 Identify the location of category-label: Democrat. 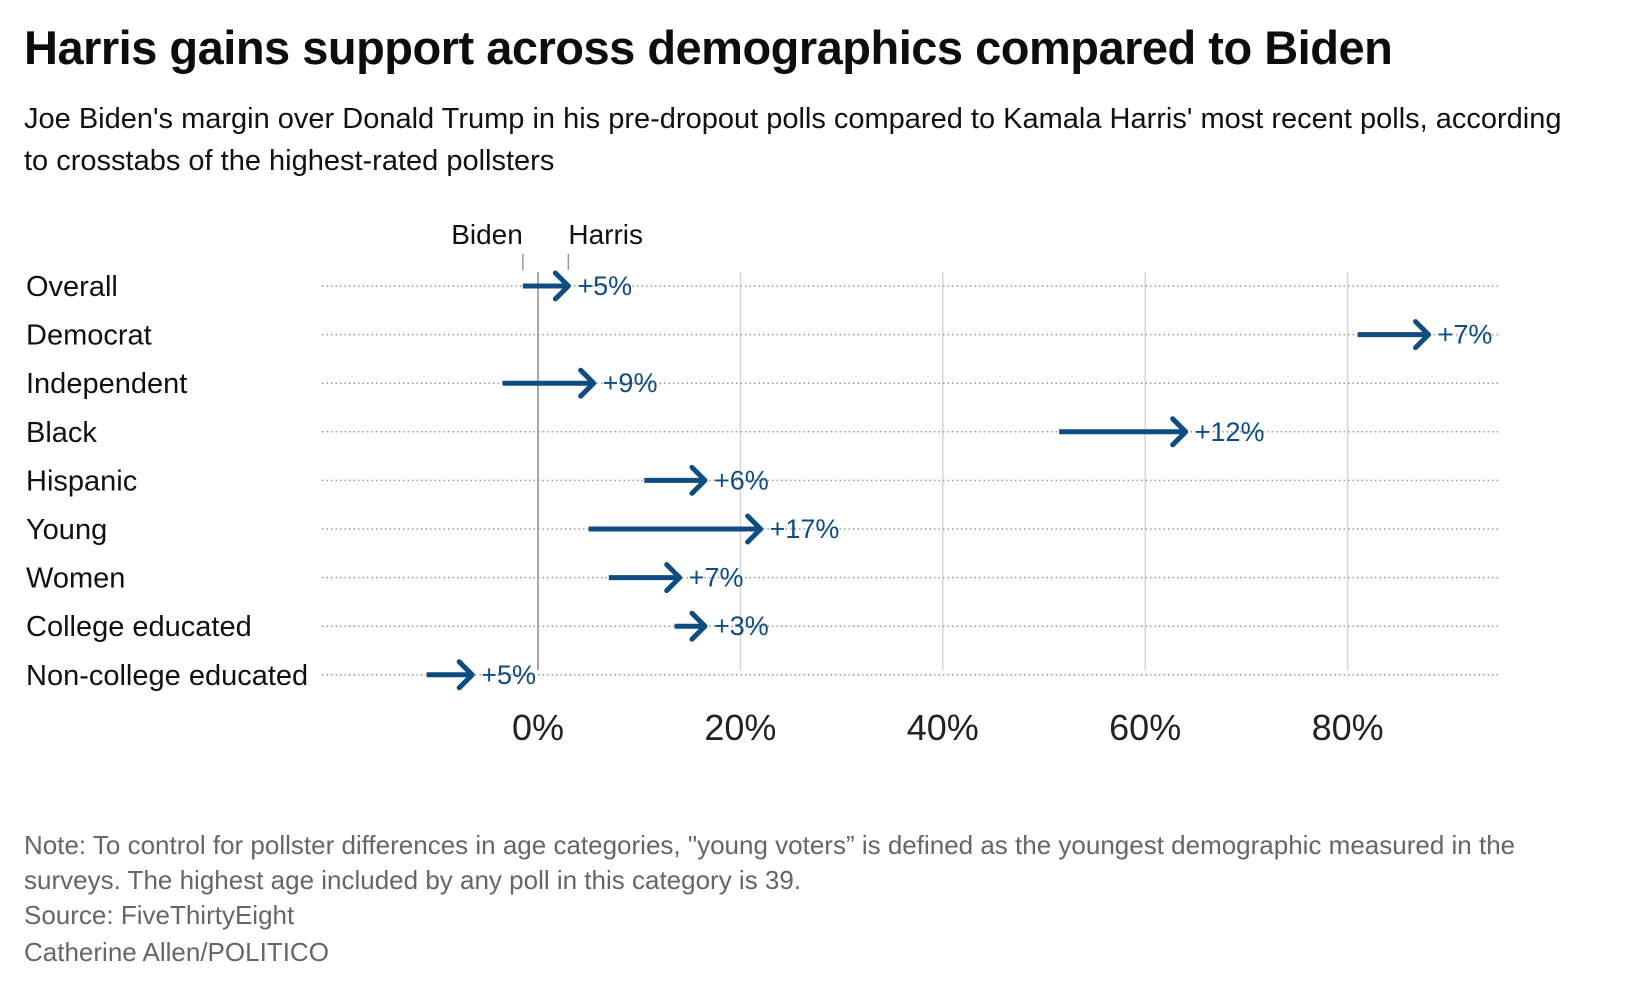
(89, 336).